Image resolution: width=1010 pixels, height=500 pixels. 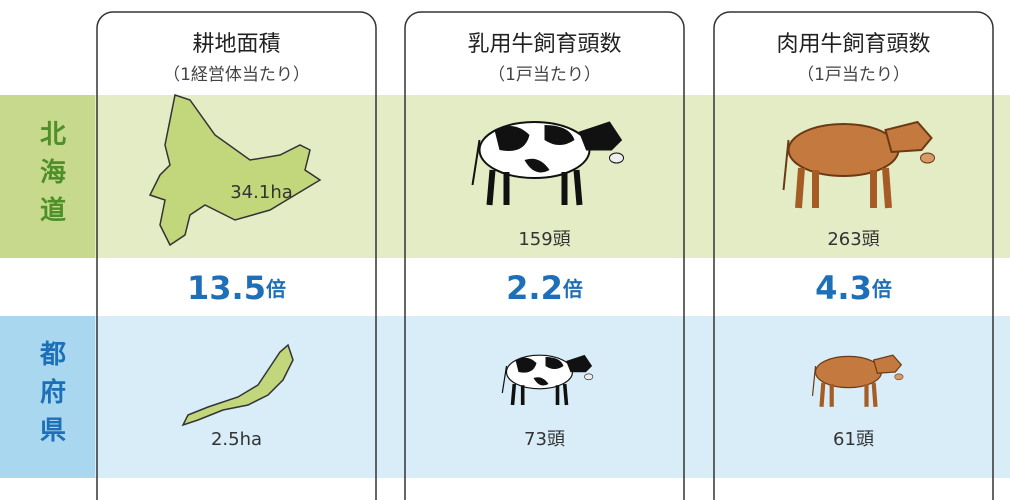 What do you see at coordinates (51, 177) in the screenshot?
I see `row-label: 北海道` at bounding box center [51, 177].